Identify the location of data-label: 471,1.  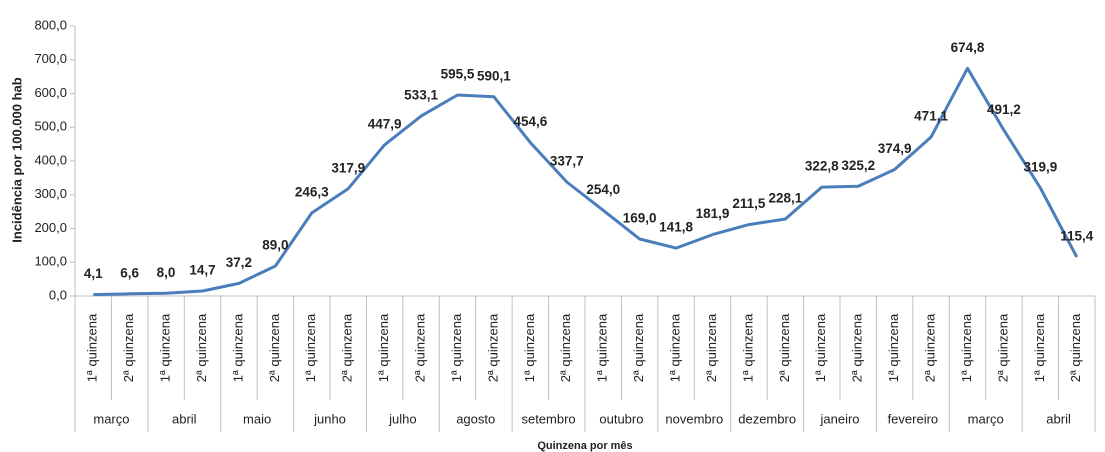
(931, 116).